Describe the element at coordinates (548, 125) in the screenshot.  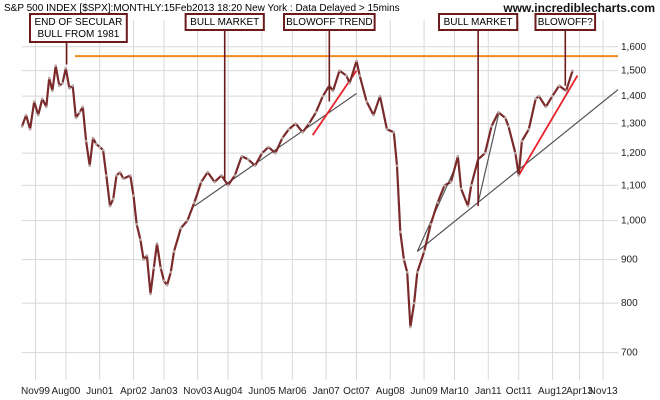
I see `blowoff-trendline` at that location.